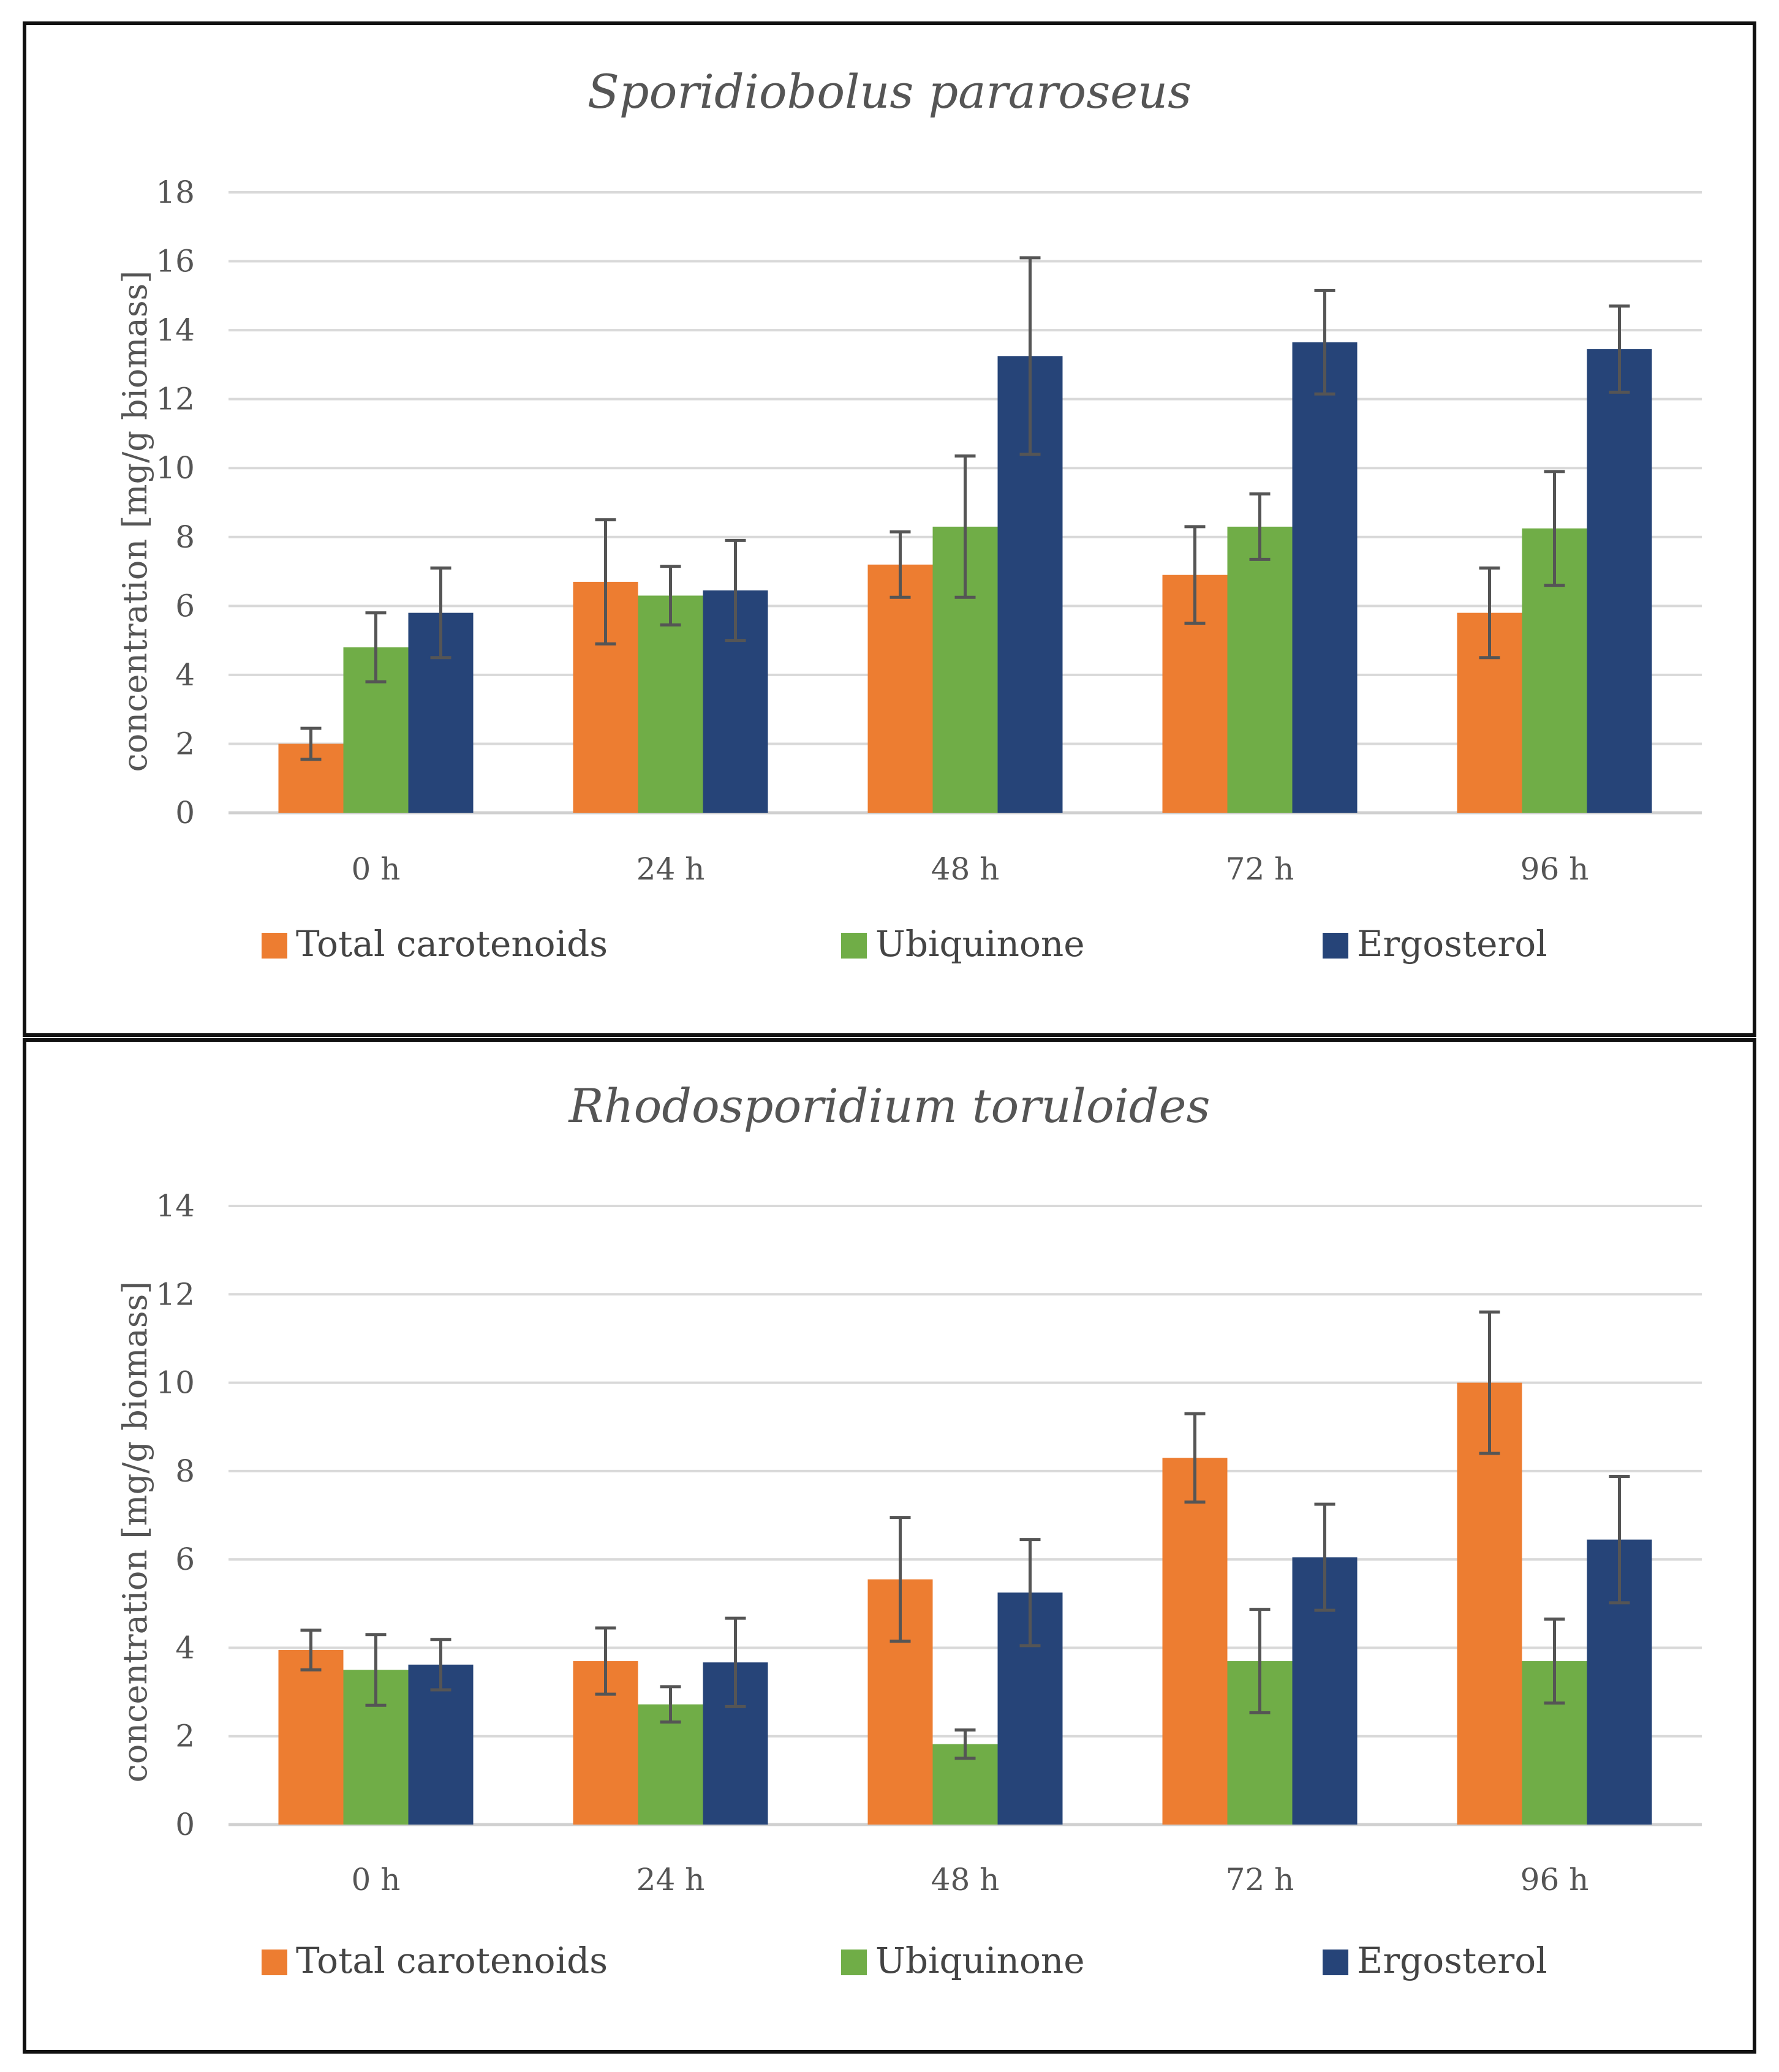 This screenshot has height=2072, width=1779. Describe the element at coordinates (176, 261) in the screenshot. I see `y-tick-label: 16` at that location.